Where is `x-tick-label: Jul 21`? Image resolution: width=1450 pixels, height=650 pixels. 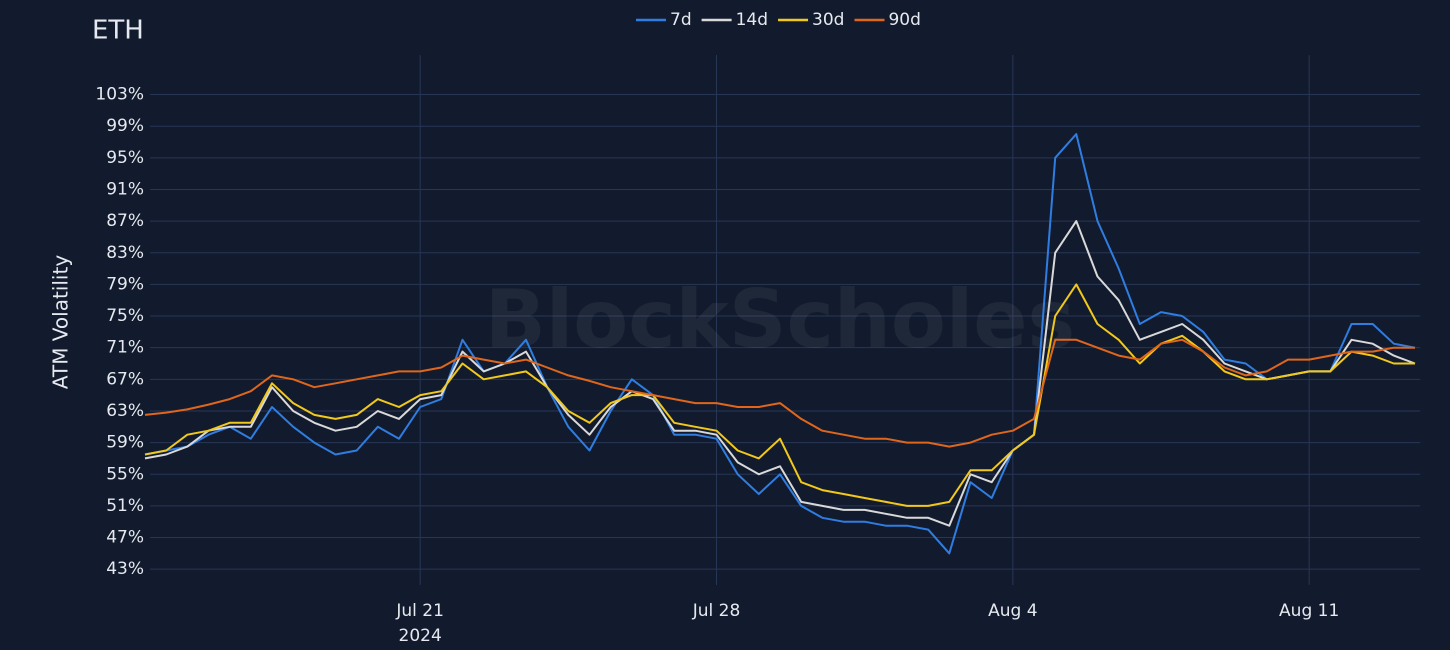
x-tick-label: Jul 21 is located at coordinates (419, 611).